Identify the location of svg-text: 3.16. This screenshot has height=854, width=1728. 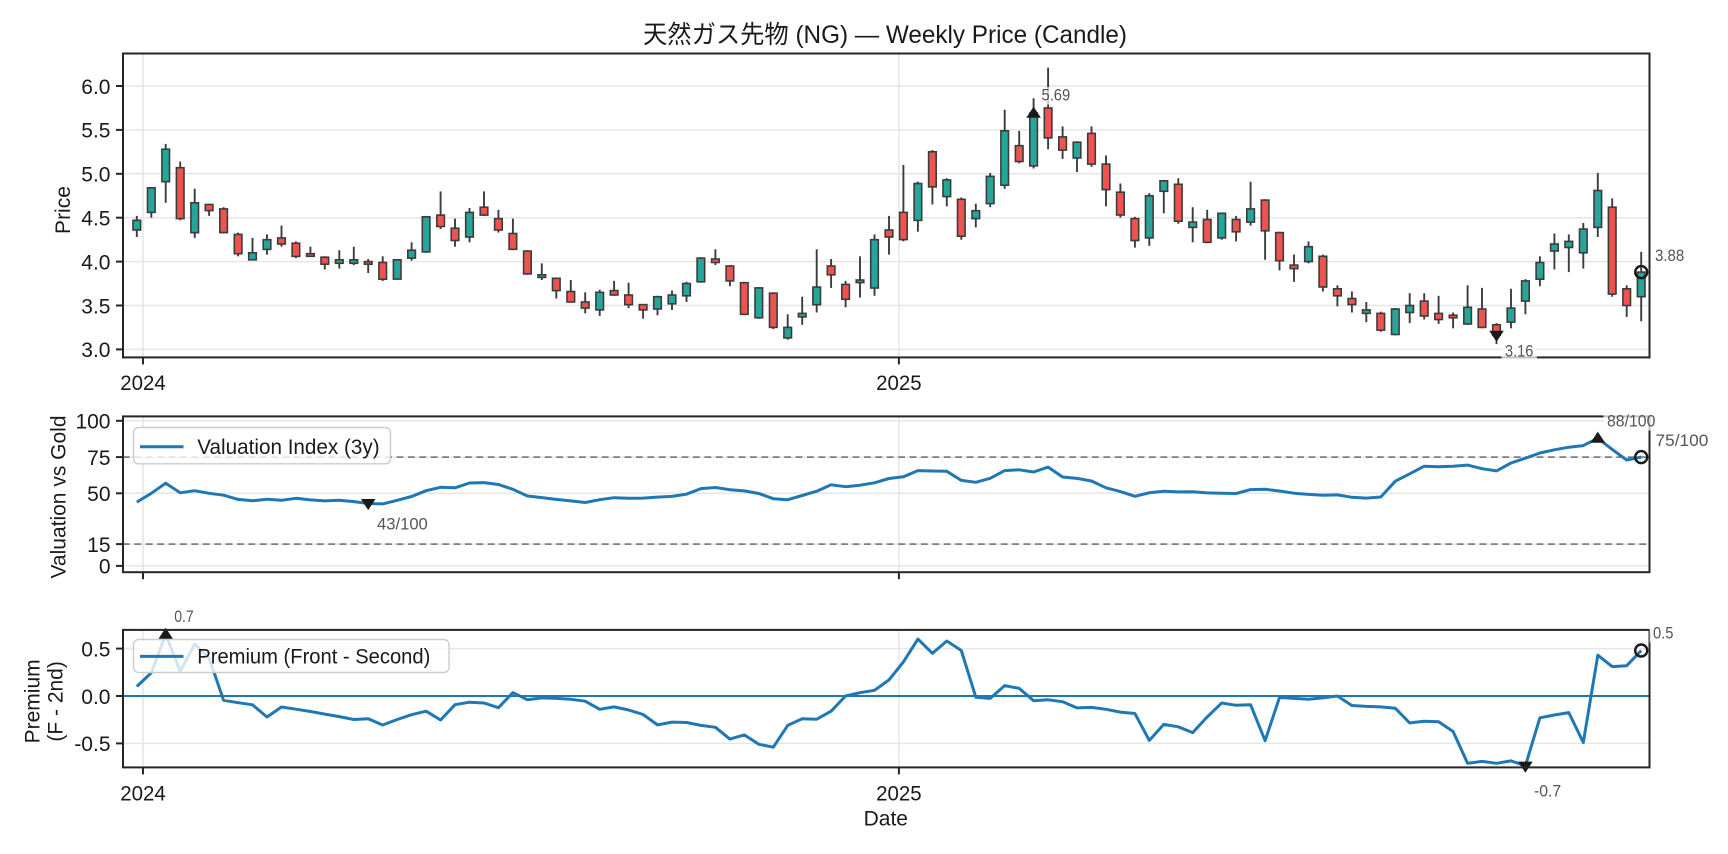
(1519, 352).